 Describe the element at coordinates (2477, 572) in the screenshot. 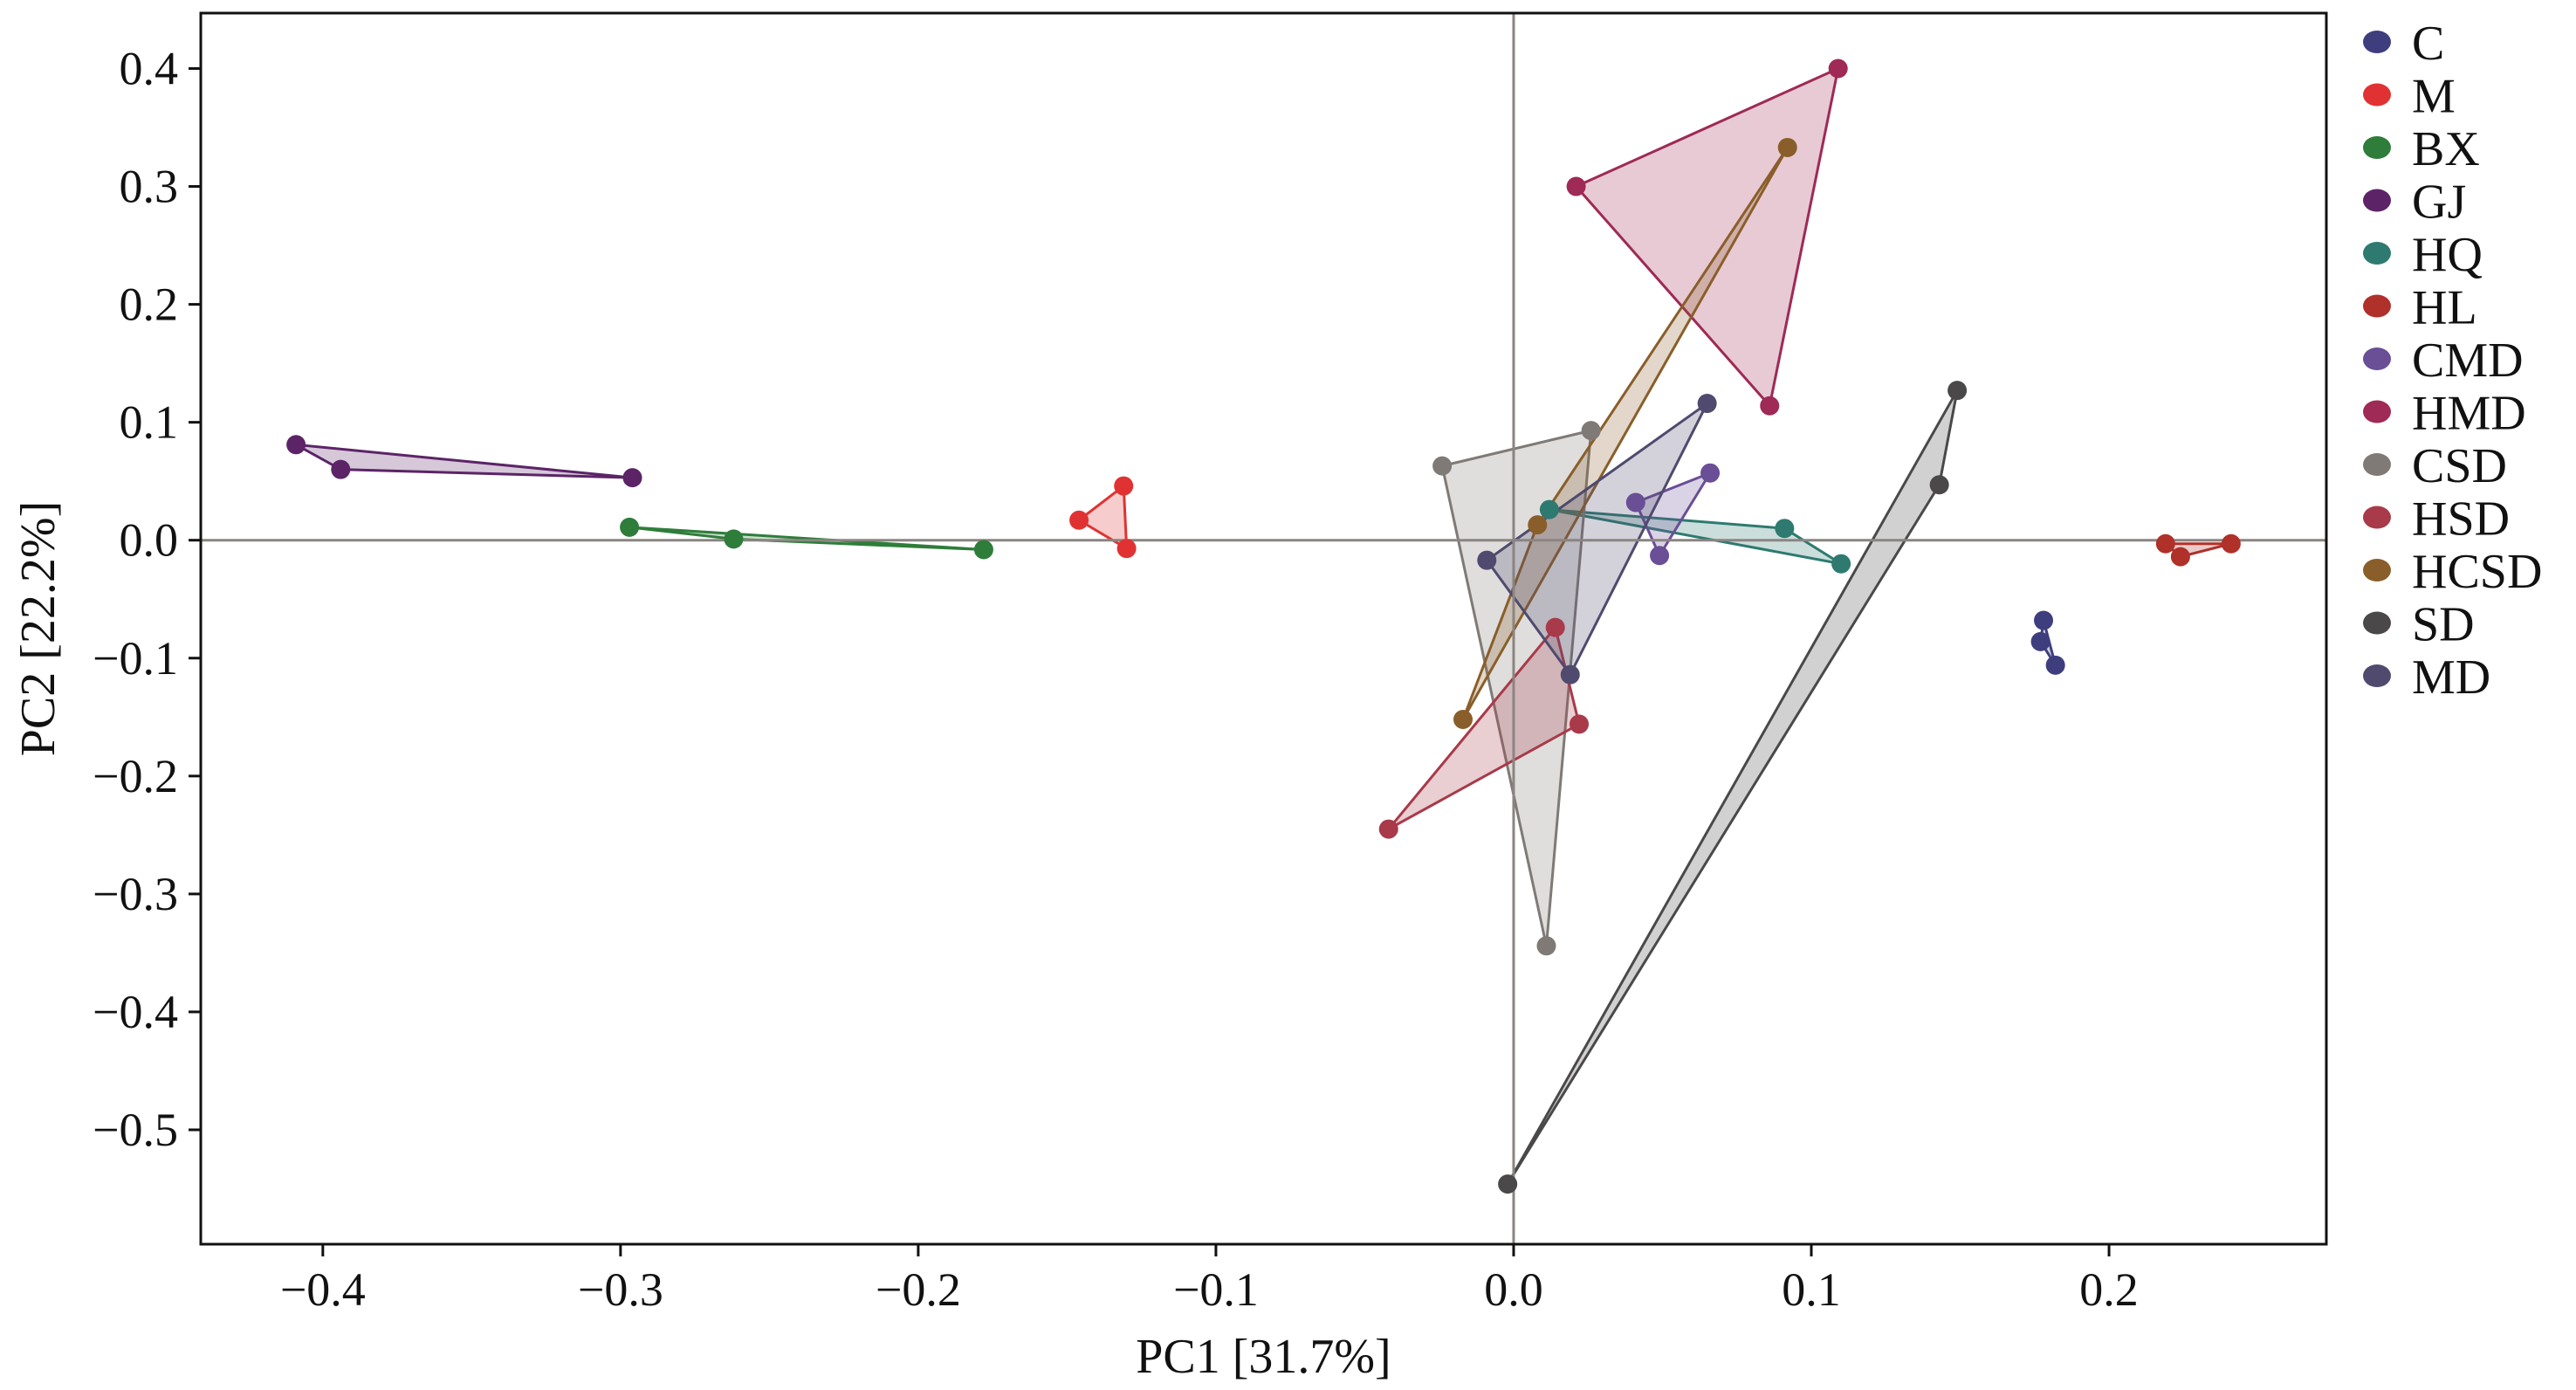

I see `legend-label: HCSD` at that location.